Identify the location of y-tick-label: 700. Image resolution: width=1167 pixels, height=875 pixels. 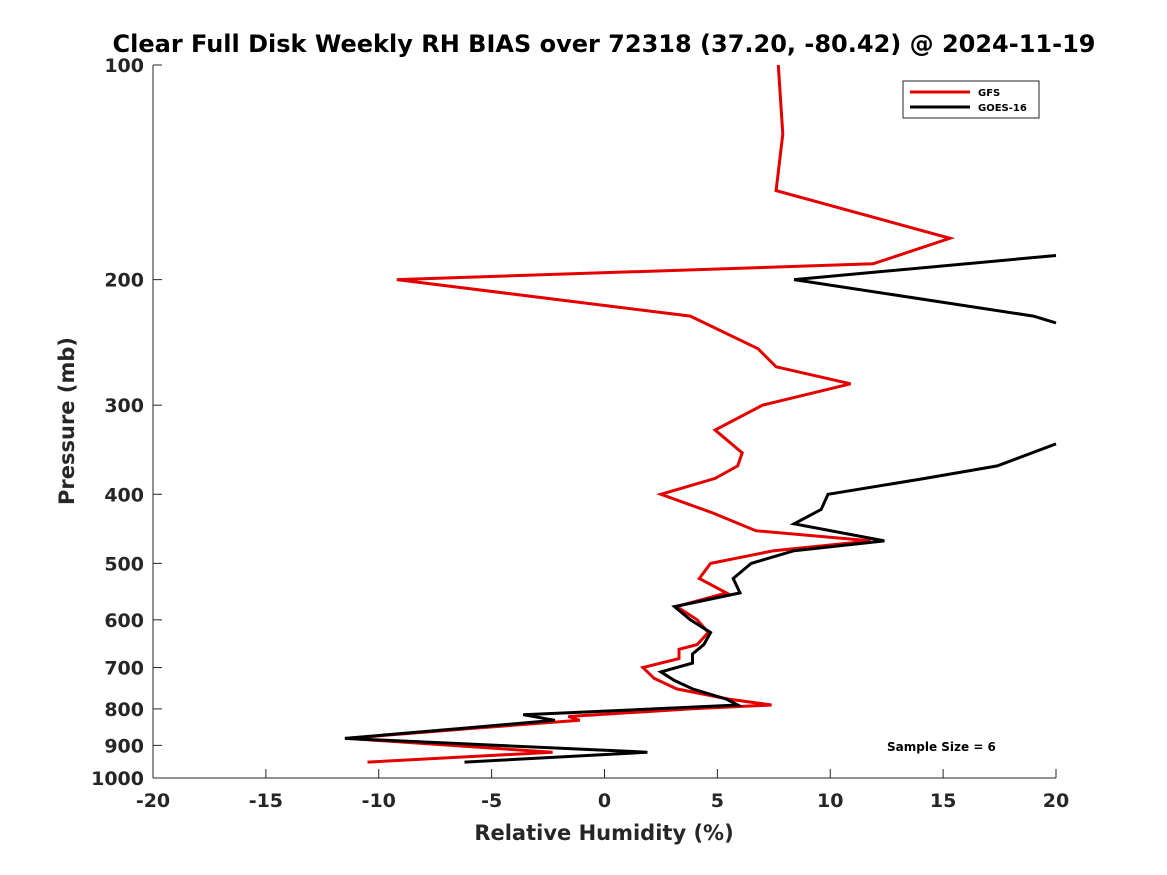
(124, 669).